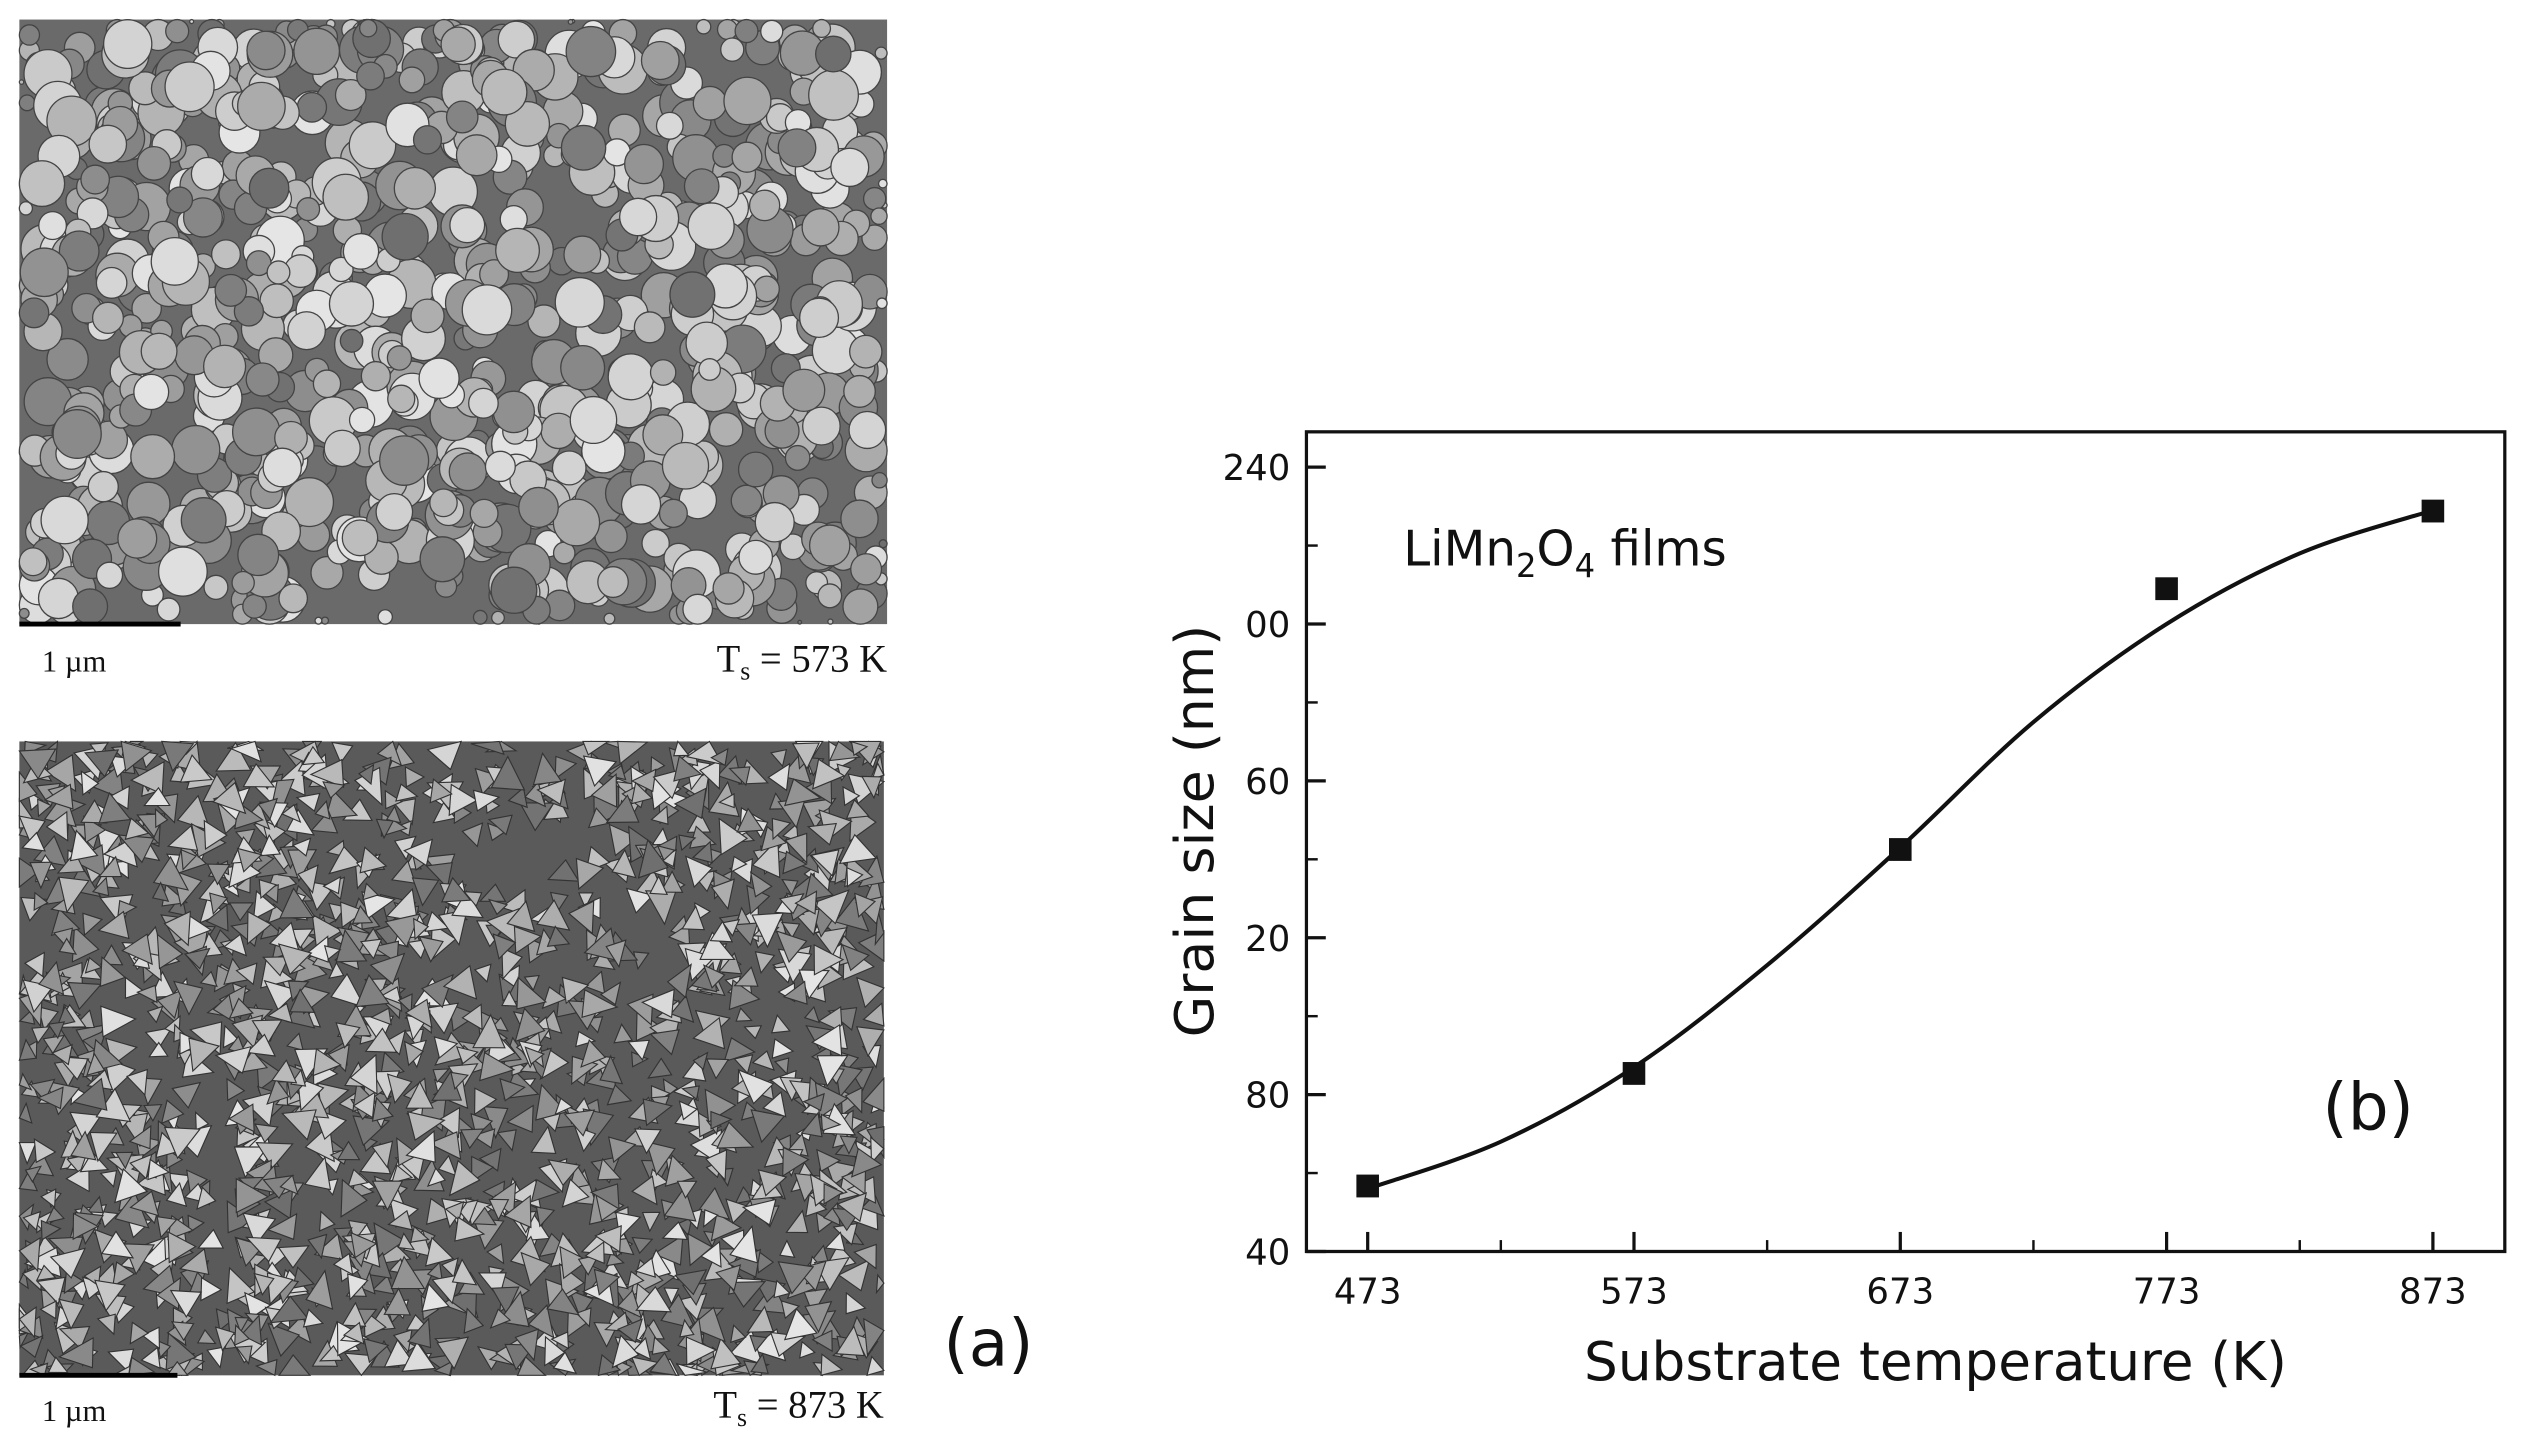 This screenshot has height=1434, width=2529. Describe the element at coordinates (2166, 589) in the screenshot. I see `data-point` at that location.